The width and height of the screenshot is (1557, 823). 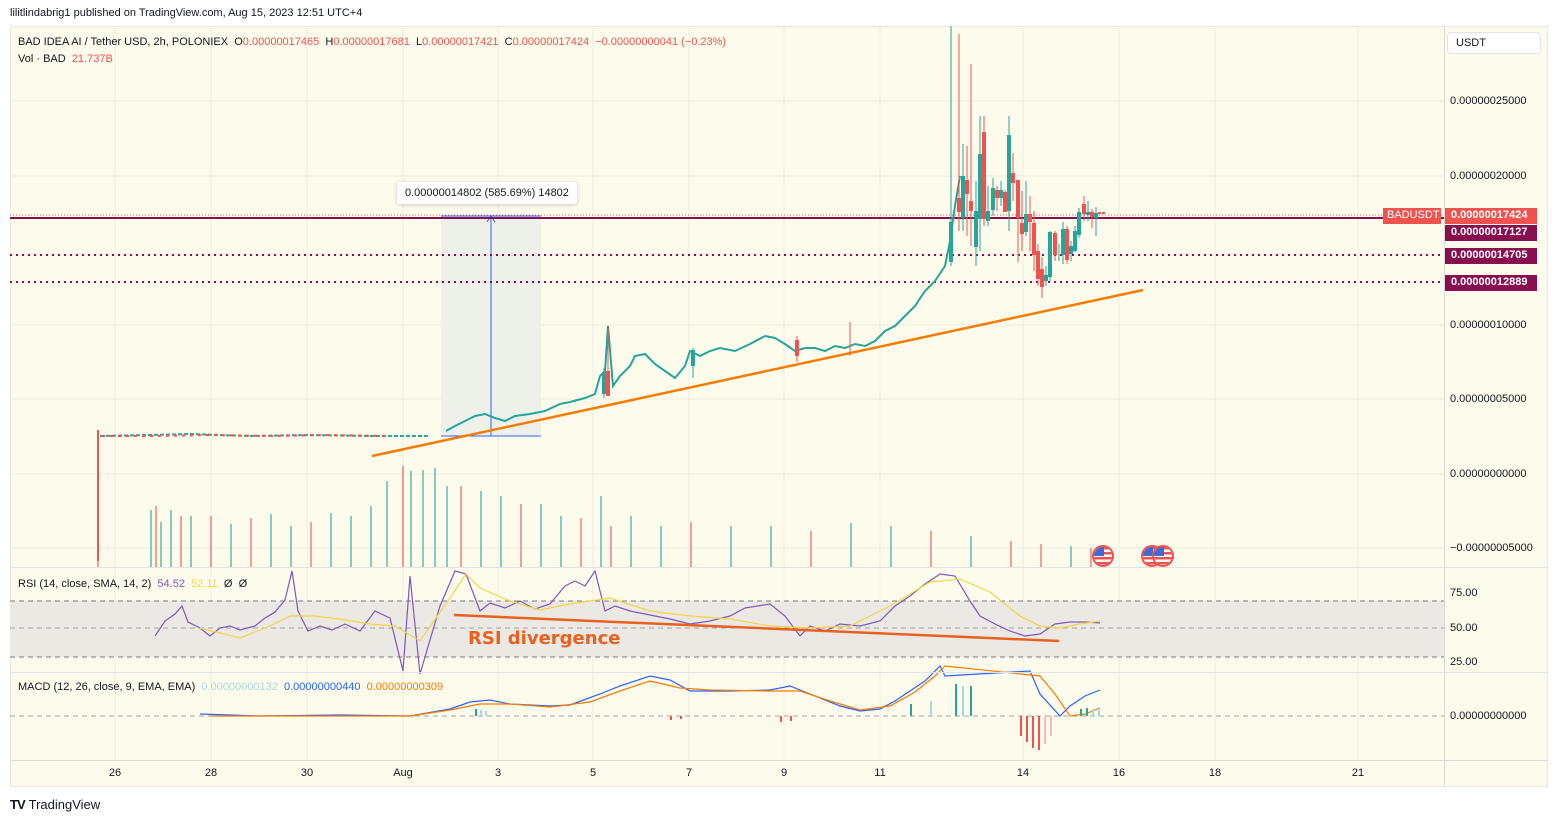 I want to click on rsi-sma-value: 52.11, so click(x=204, y=584).